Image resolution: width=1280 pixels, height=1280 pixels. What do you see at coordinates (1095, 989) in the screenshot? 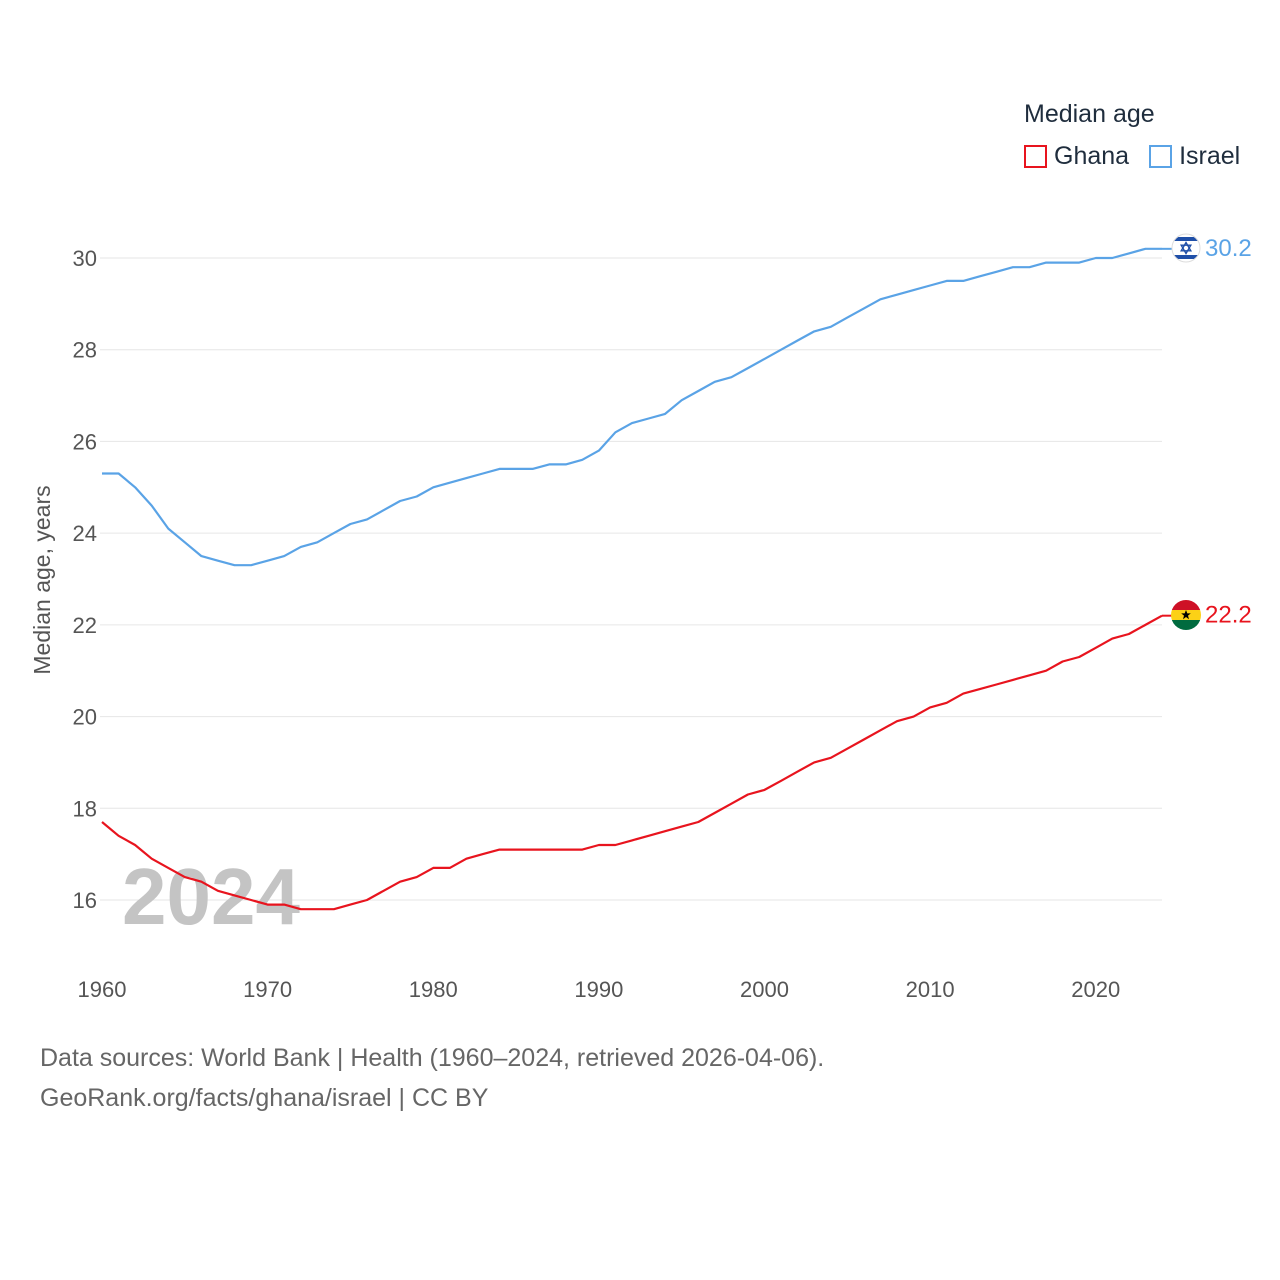
I see `x-tick-label: 2020` at bounding box center [1095, 989].